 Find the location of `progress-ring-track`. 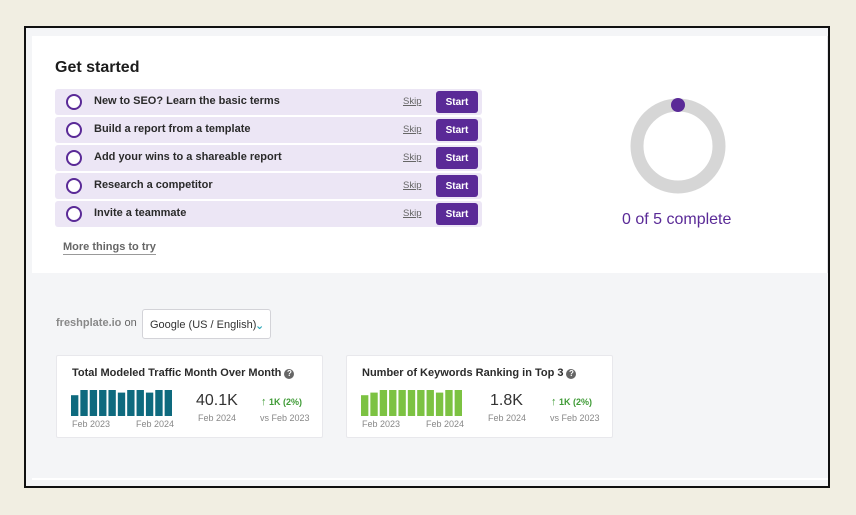

progress-ring-track is located at coordinates (678, 146).